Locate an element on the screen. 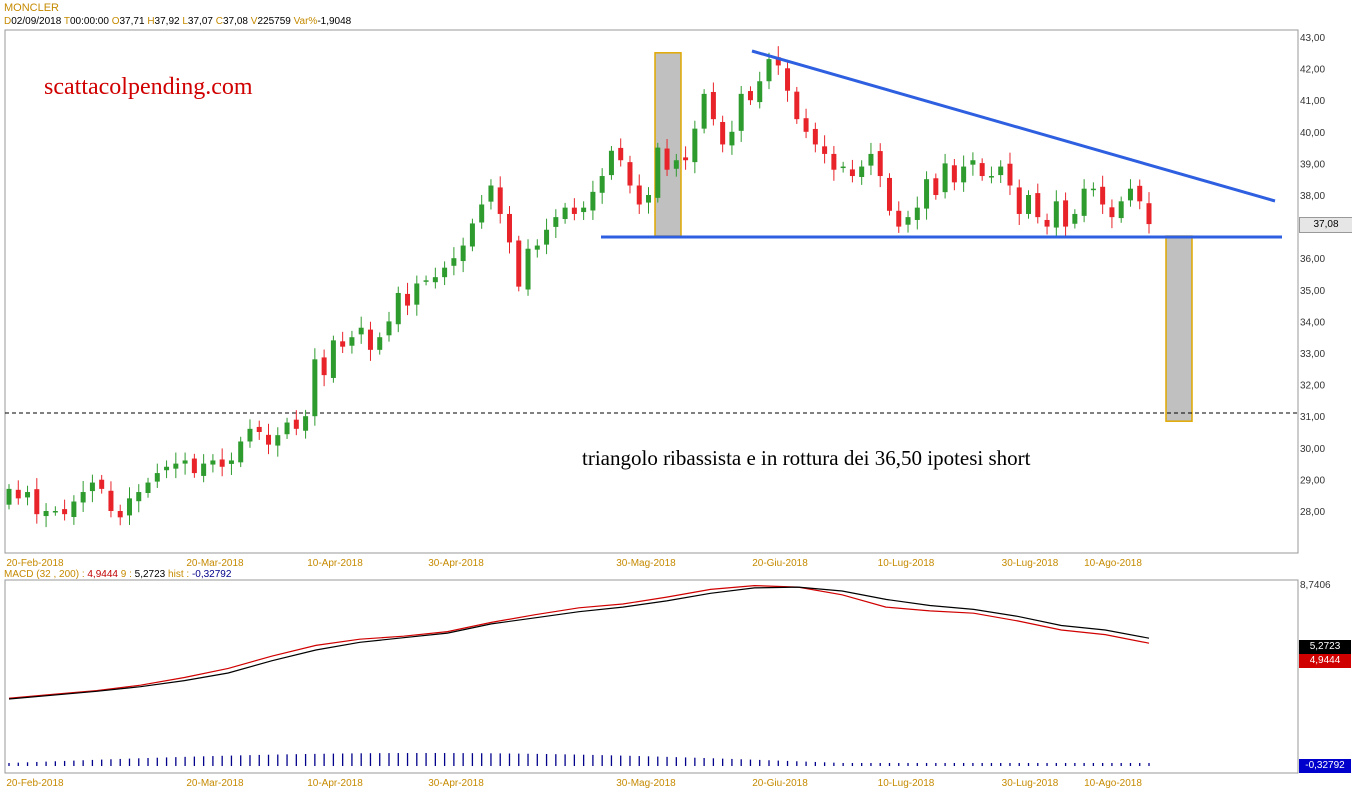 The image size is (1352, 800). x-tick-label: 20-Feb-2018 is located at coordinates (35, 563).